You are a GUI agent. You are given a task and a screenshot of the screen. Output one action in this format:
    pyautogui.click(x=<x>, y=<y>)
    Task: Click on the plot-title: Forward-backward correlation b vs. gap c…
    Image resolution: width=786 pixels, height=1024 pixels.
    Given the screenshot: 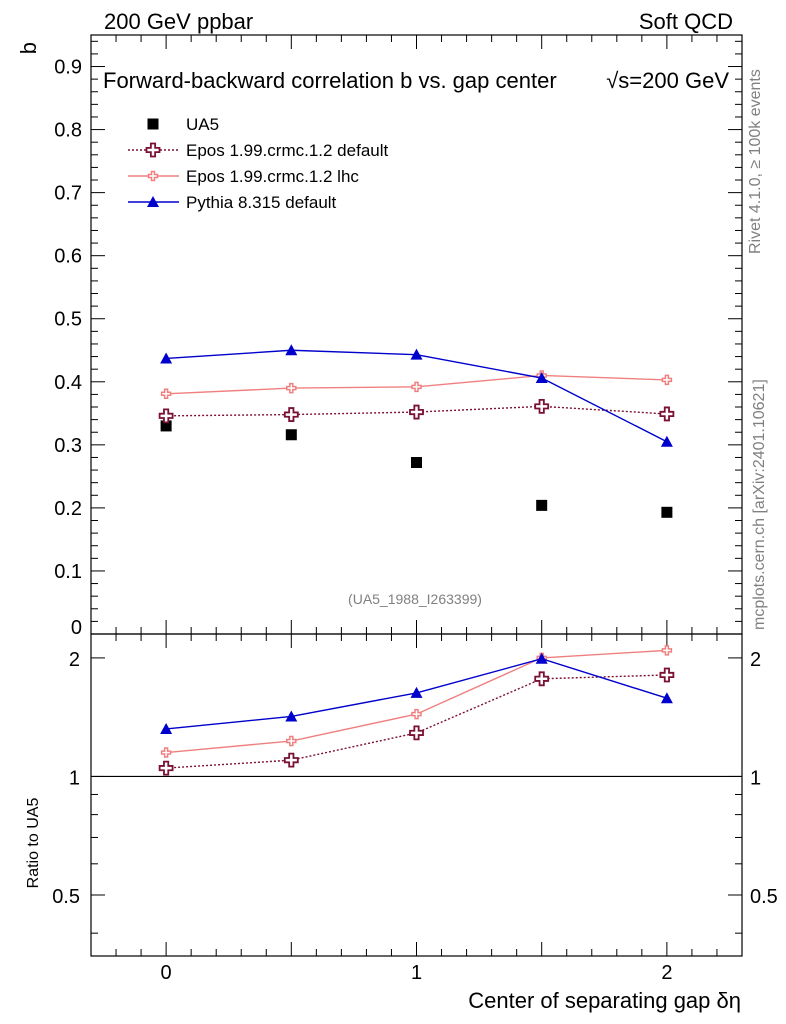 What is the action you would take?
    pyautogui.click(x=330, y=80)
    